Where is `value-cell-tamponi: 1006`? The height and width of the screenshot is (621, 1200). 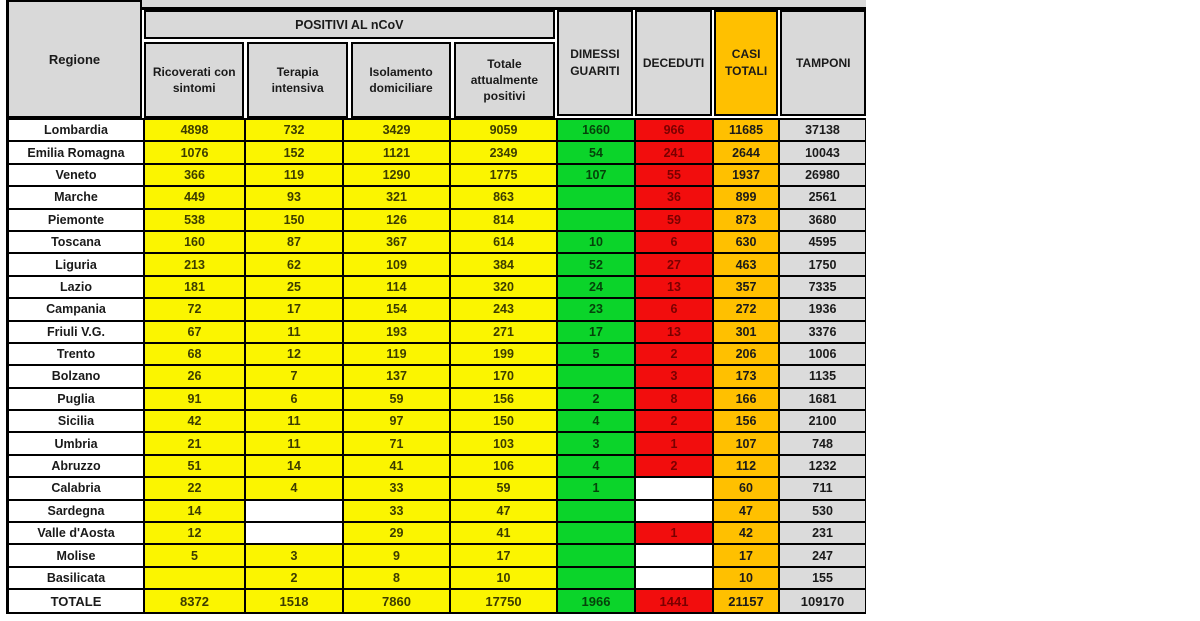
value-cell-tamponi: 1006 is located at coordinates (822, 354).